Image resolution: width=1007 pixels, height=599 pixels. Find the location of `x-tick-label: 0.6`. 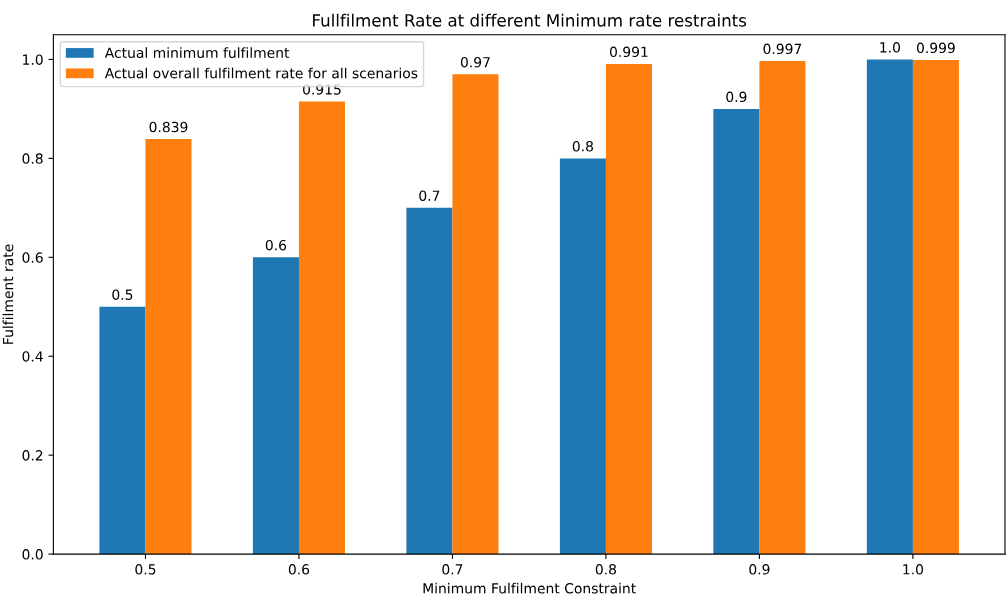

x-tick-label: 0.6 is located at coordinates (299, 569).